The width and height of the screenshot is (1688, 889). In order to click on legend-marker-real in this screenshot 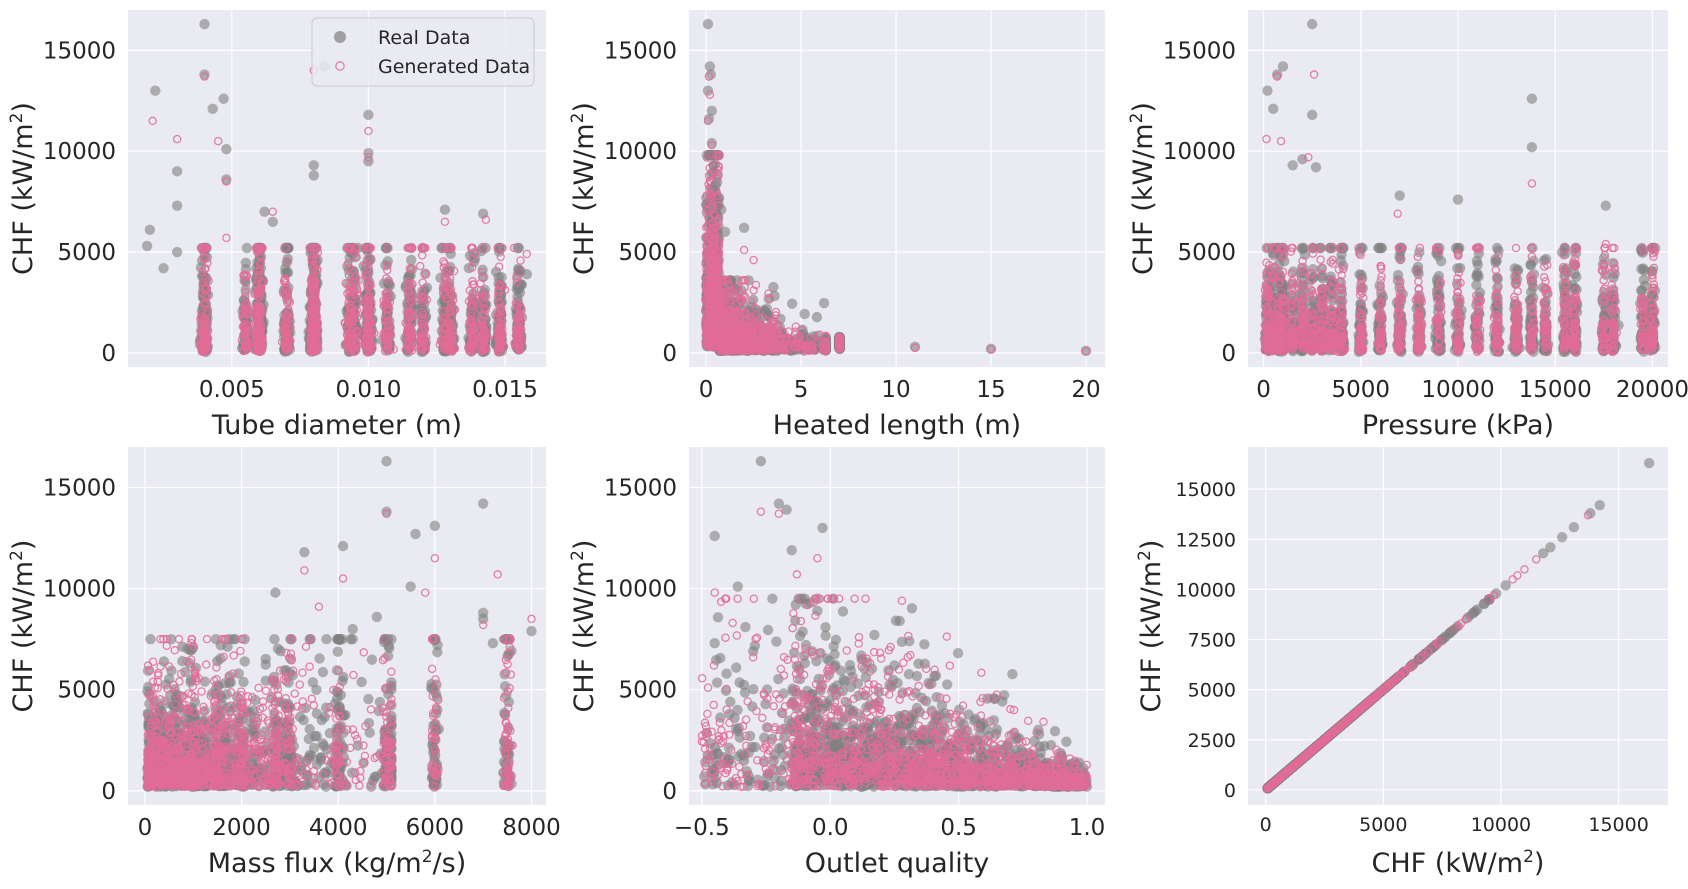, I will do `click(340, 37)`.